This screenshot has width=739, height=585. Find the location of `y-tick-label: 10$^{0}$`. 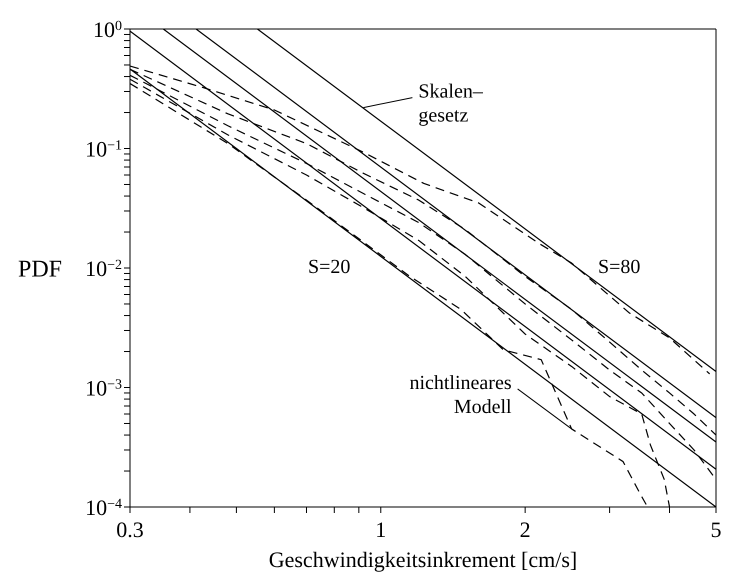

y-tick-label: 10$^{0}$ is located at coordinates (107, 29).